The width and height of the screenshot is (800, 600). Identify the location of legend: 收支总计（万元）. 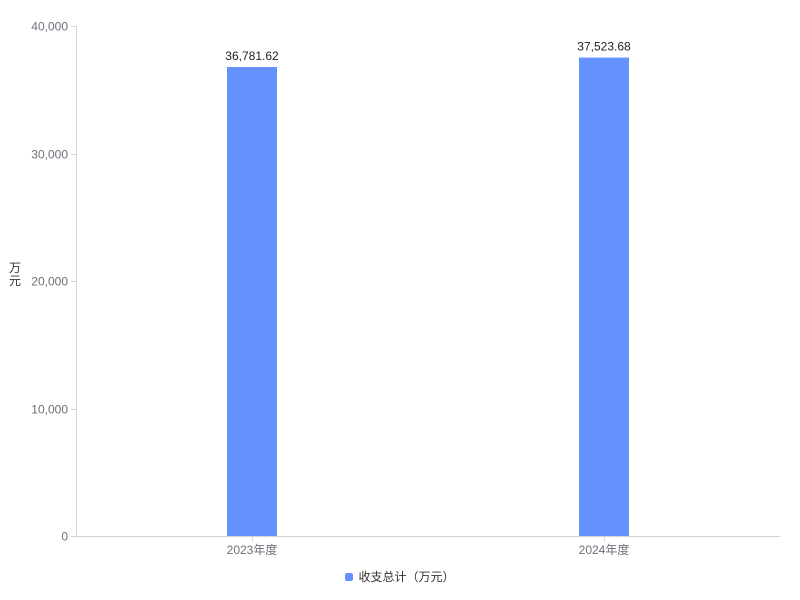
(400, 576).